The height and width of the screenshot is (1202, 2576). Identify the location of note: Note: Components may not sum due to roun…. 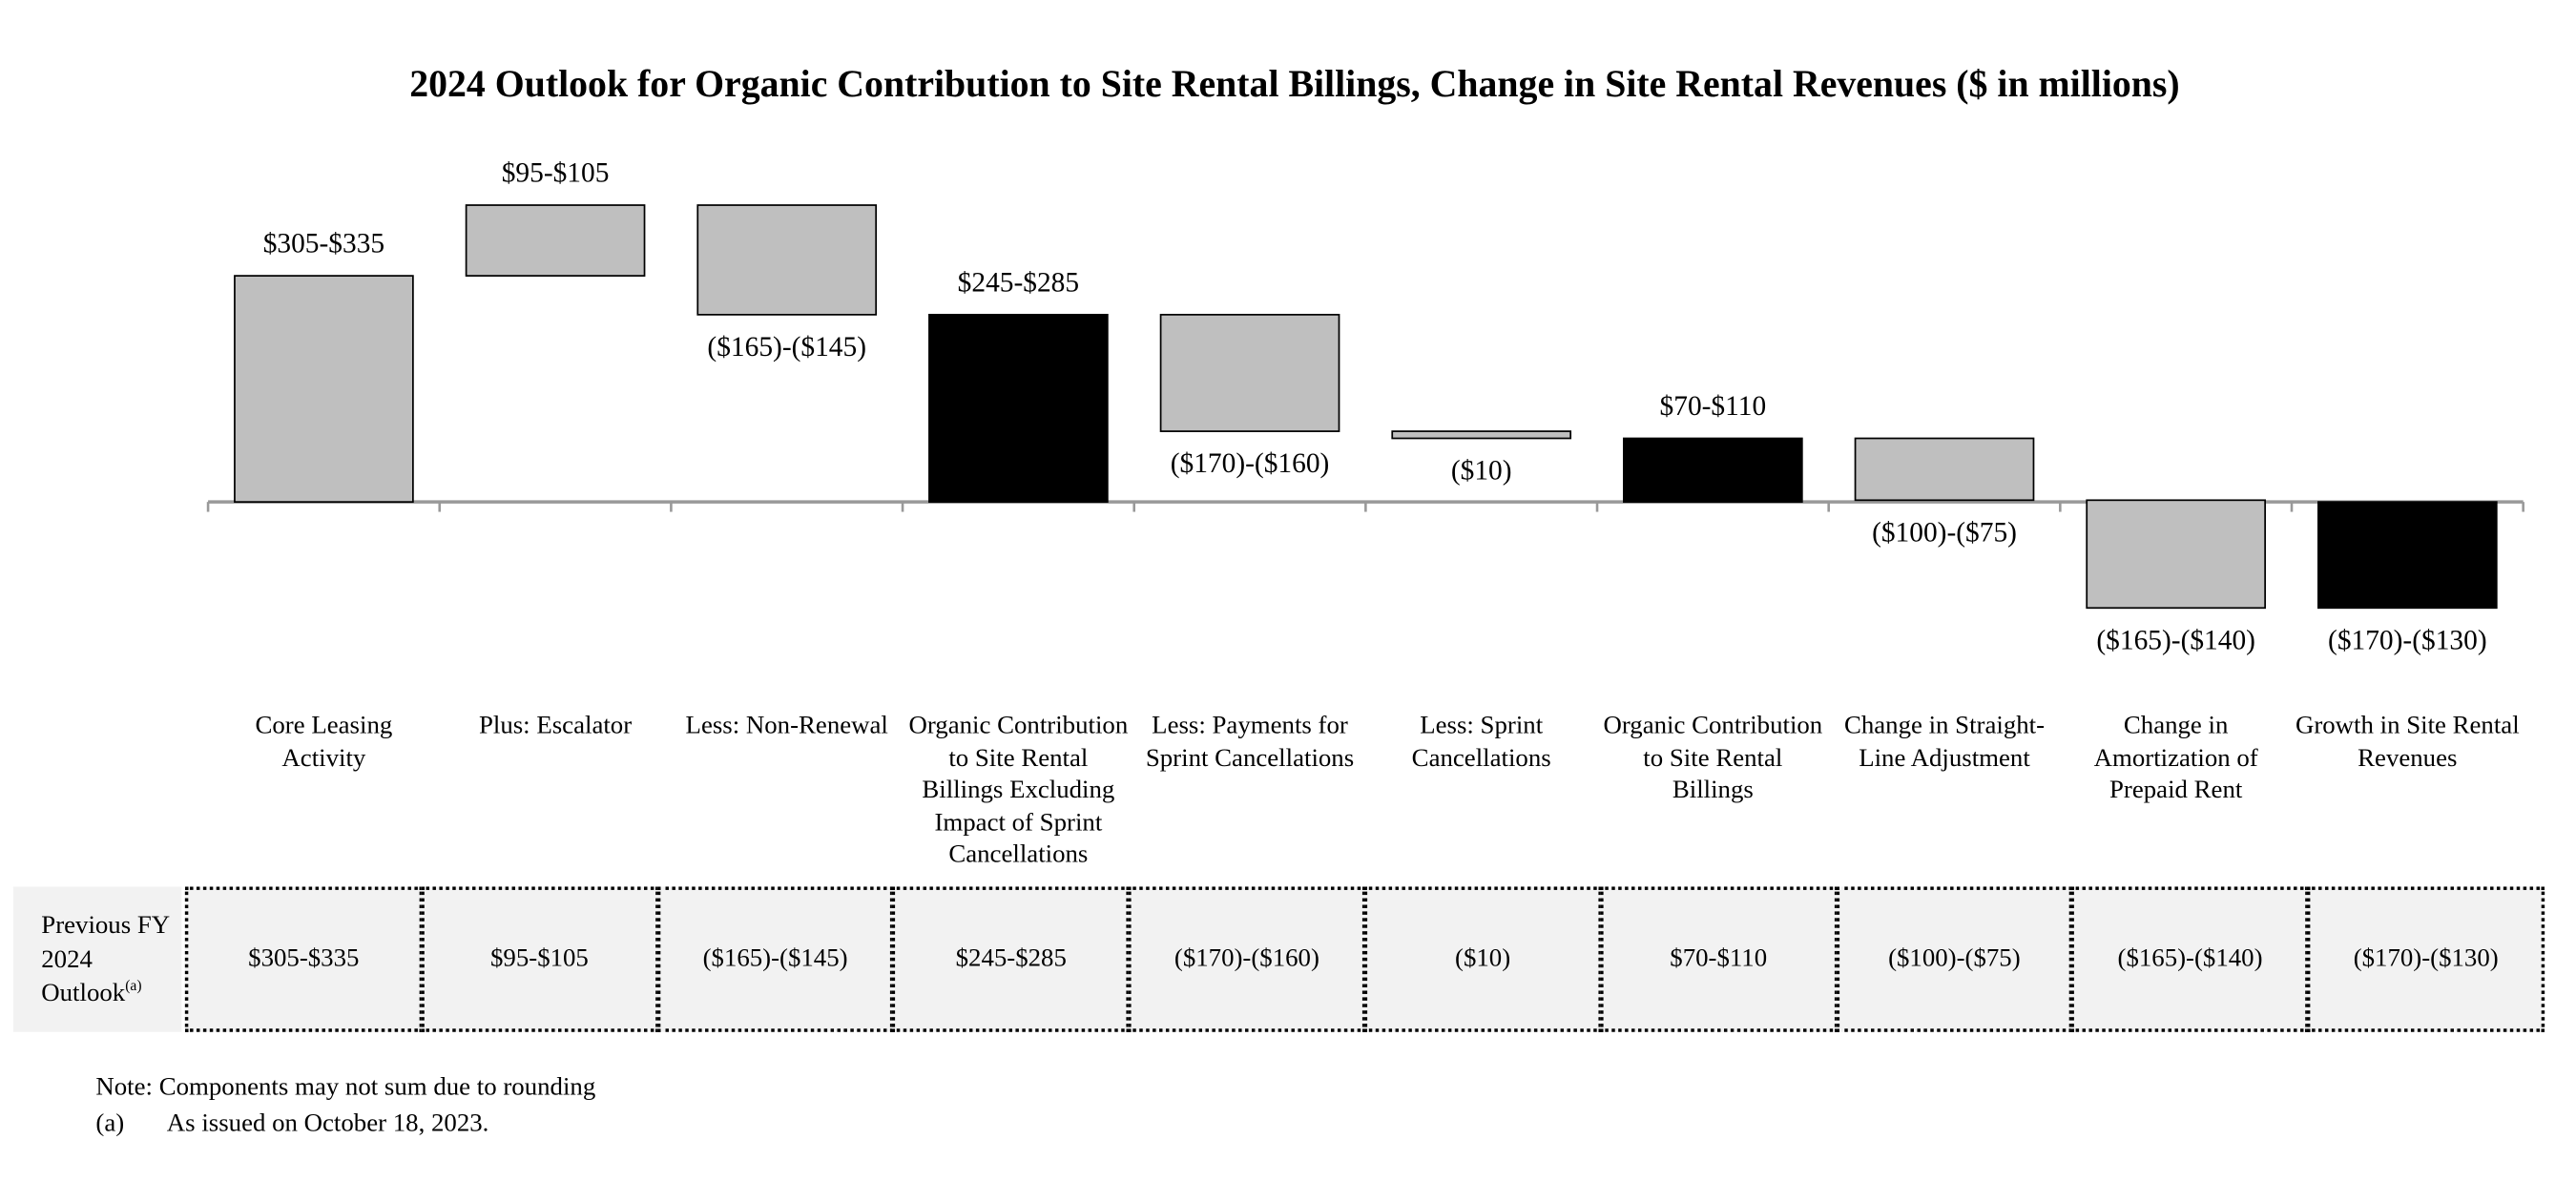
(345, 1087).